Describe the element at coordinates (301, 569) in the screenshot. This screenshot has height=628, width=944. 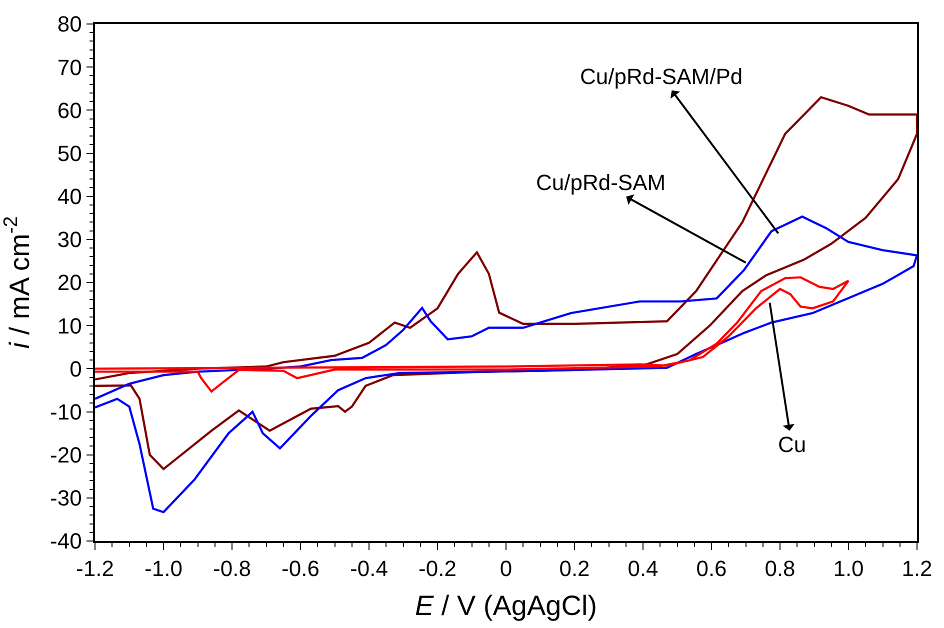
I see `x-tick-label: -0.6` at that location.